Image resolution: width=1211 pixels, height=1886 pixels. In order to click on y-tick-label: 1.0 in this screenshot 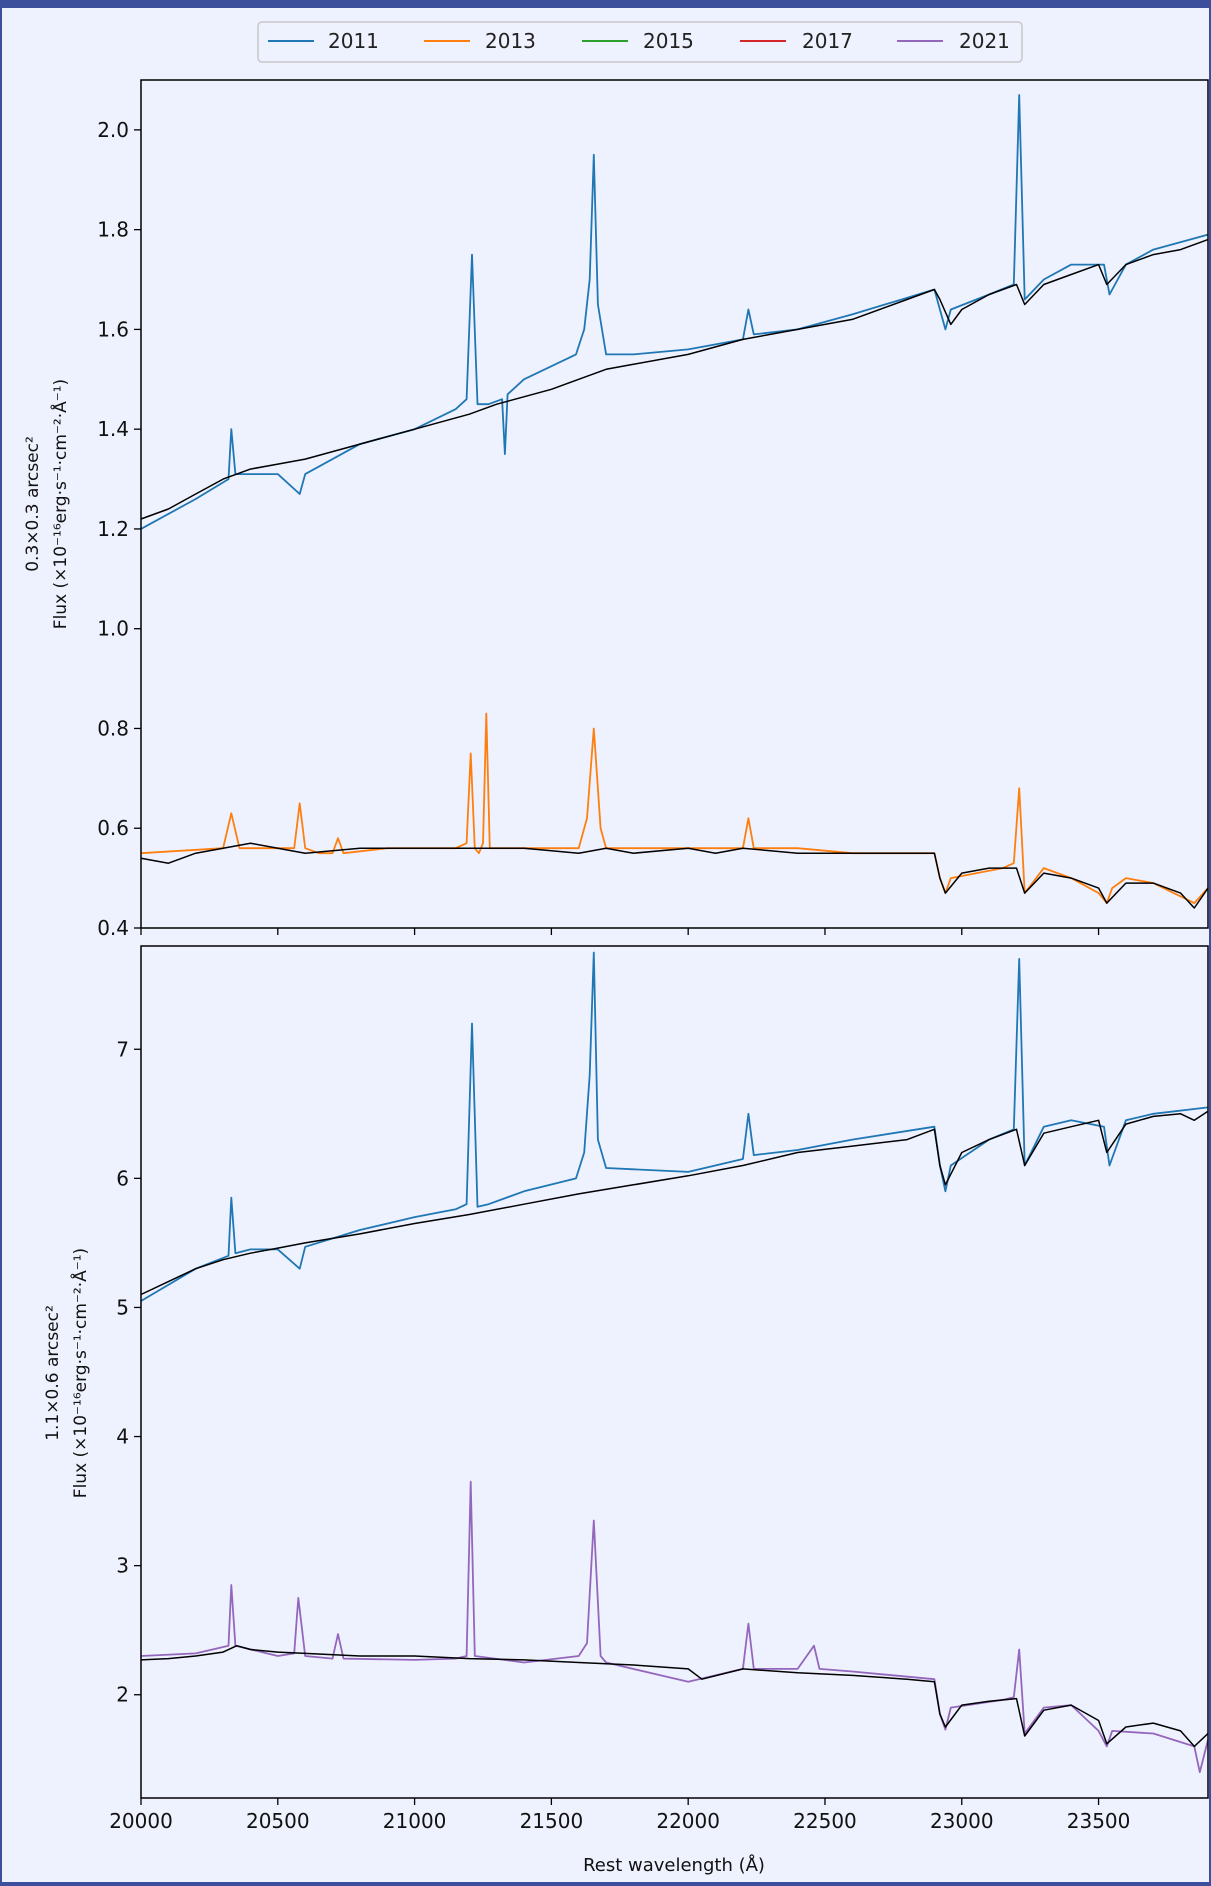, I will do `click(113, 629)`.